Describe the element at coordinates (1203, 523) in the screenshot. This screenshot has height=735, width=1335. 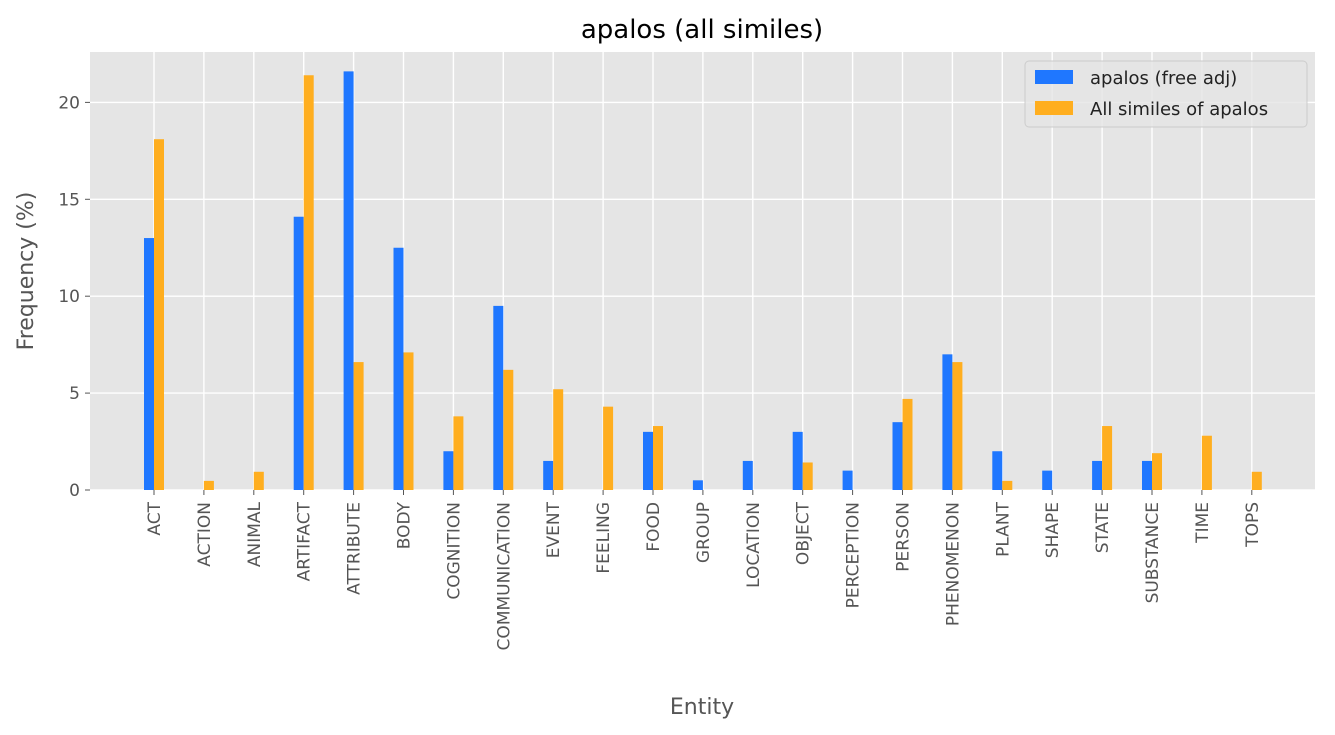
I see `x-tick-label-time: TIME` at that location.